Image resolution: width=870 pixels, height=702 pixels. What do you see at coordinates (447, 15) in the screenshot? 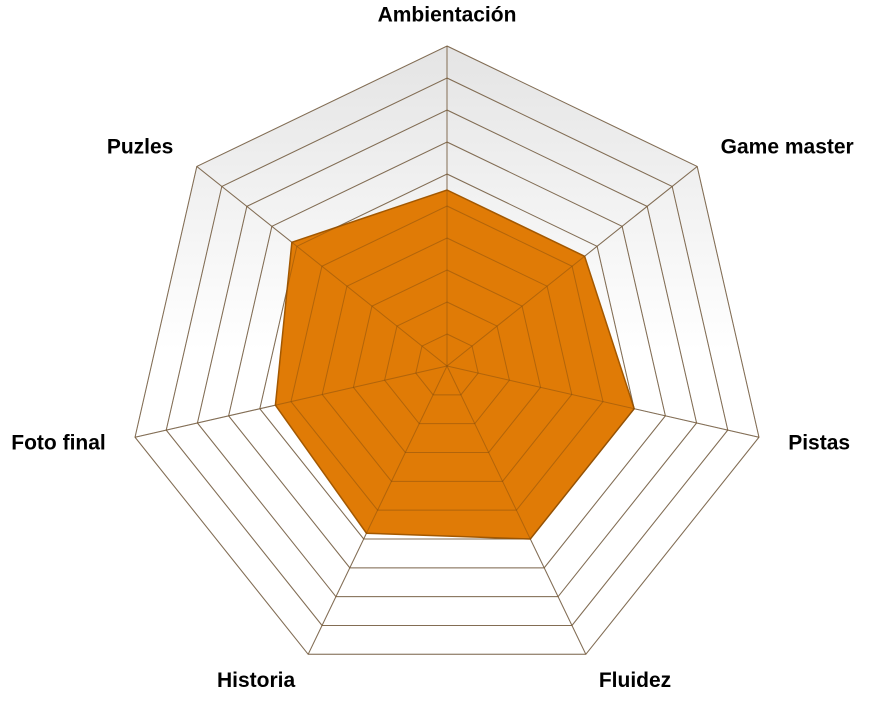
I see `category-label: Ambientación` at bounding box center [447, 15].